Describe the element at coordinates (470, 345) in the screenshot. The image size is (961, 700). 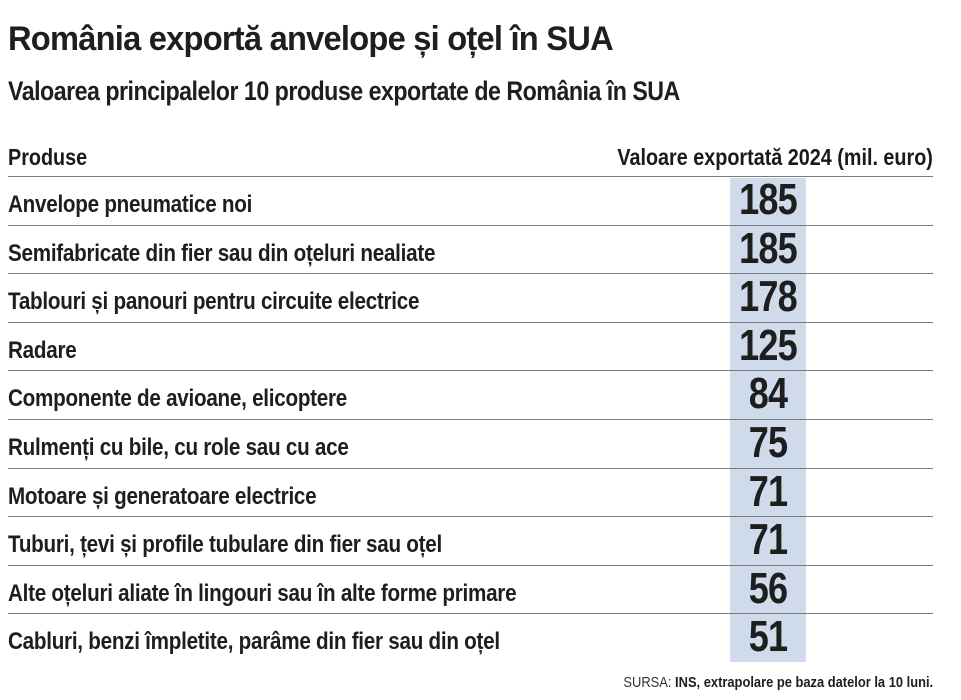
I see `table-row: Radare 125` at that location.